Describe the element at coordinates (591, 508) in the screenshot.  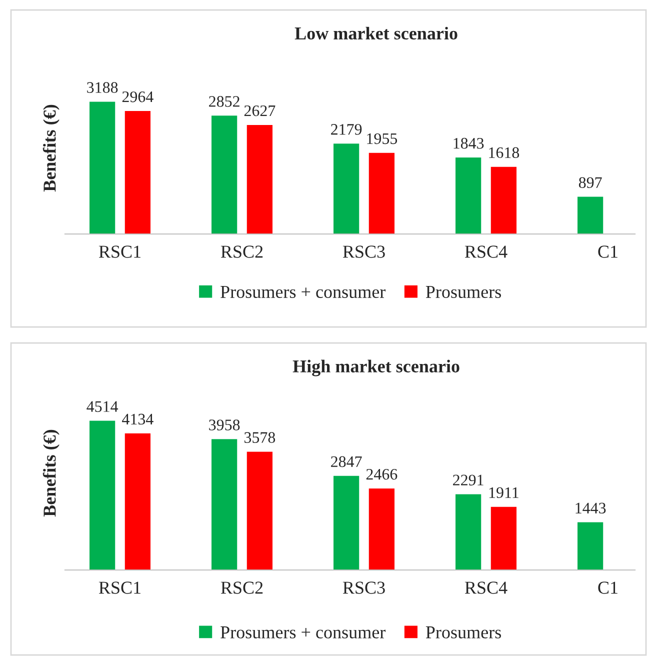
I see `data-label: 1443` at that location.